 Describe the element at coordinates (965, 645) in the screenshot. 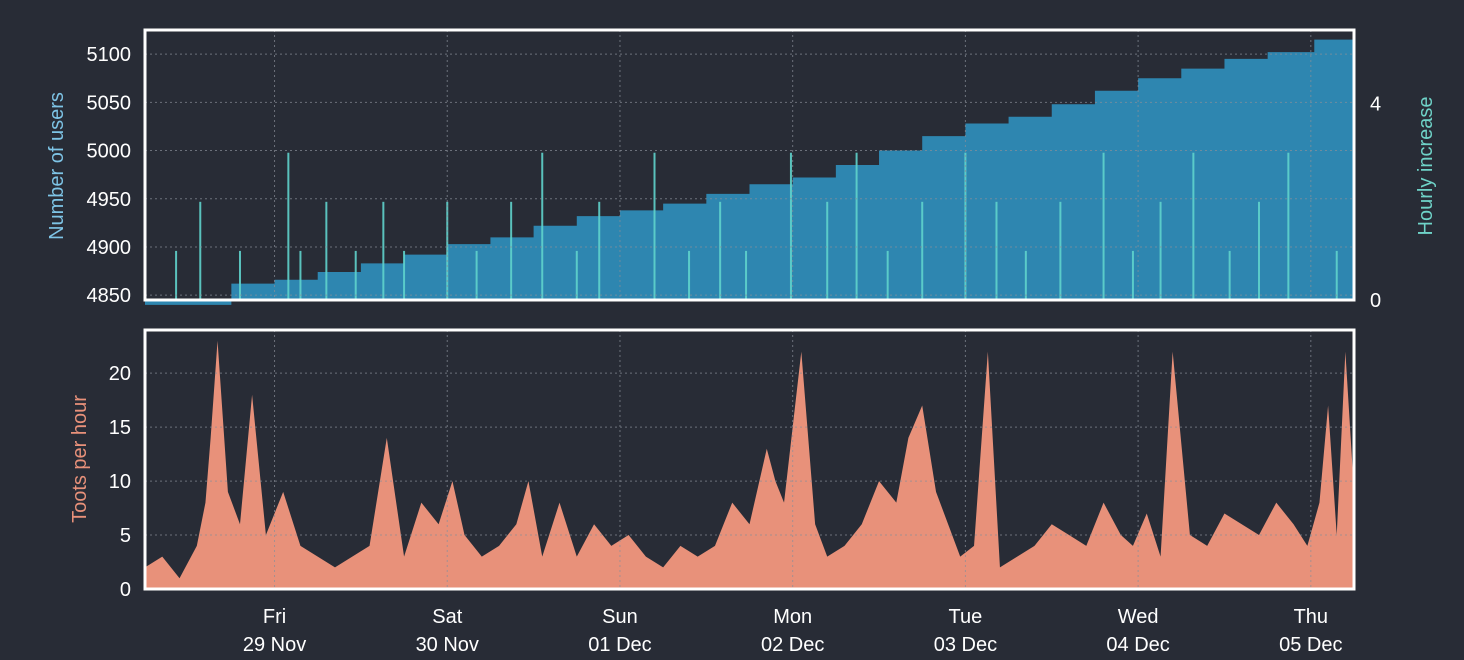

I see `xtick-date-label: 03 Dec` at that location.